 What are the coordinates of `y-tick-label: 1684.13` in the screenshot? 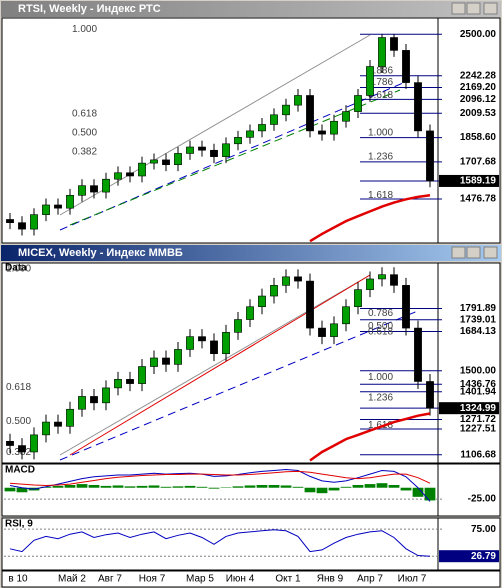 It's located at (478, 331).